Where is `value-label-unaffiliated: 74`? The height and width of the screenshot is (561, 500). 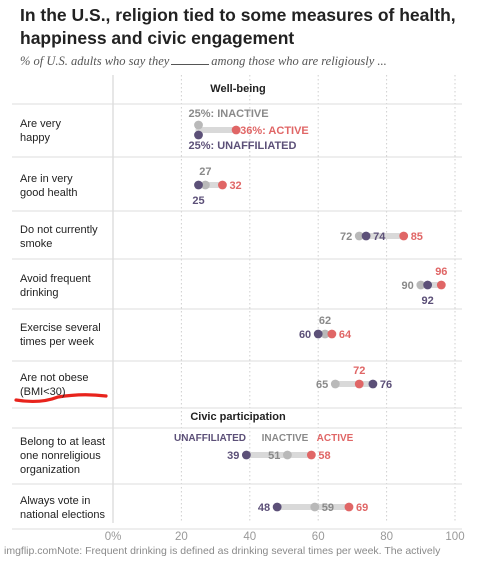 value-label-unaffiliated: 74 is located at coordinates (379, 237).